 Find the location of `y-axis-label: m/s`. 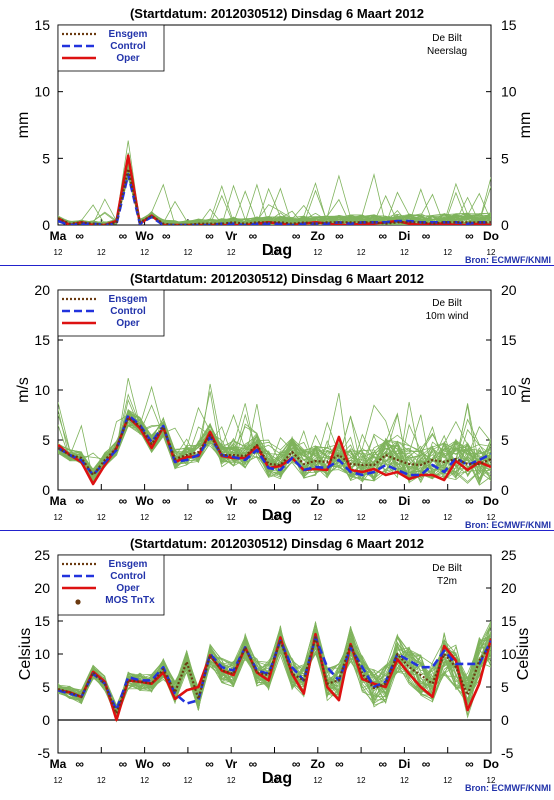

y-axis-label: m/s is located at coordinates (525, 390).